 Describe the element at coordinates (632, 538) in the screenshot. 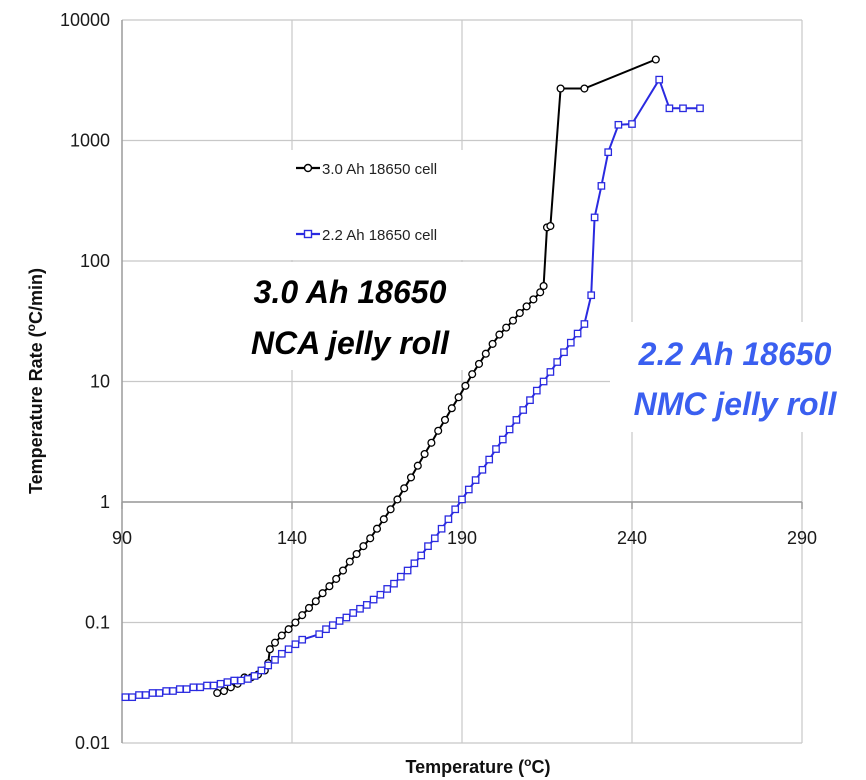

I see `x-tick-label: 240` at that location.